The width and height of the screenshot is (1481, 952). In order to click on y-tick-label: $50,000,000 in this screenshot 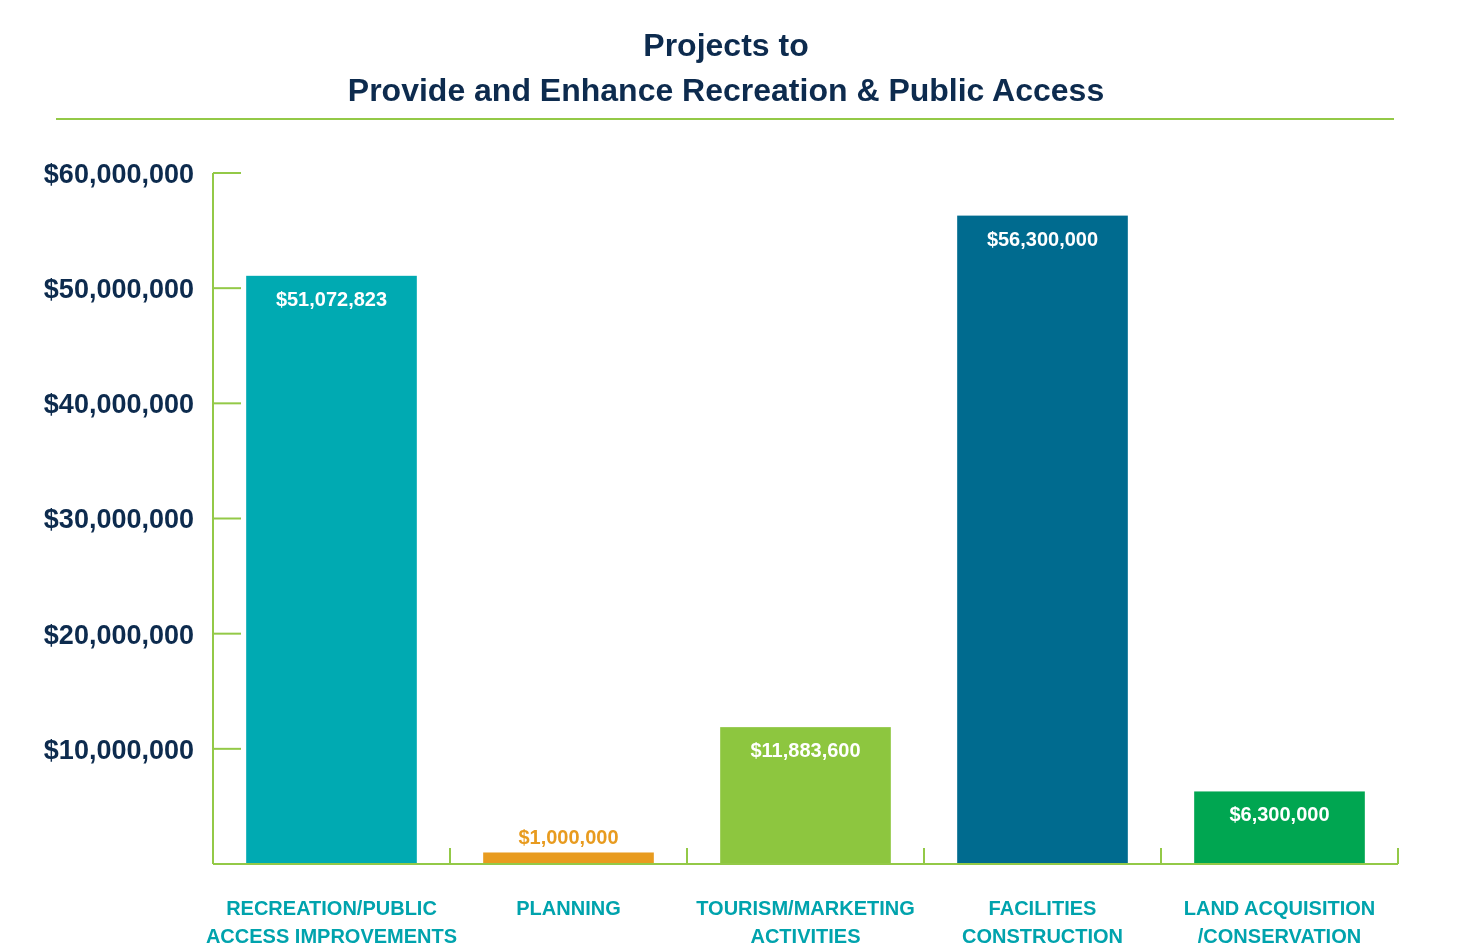, I will do `click(118, 289)`.